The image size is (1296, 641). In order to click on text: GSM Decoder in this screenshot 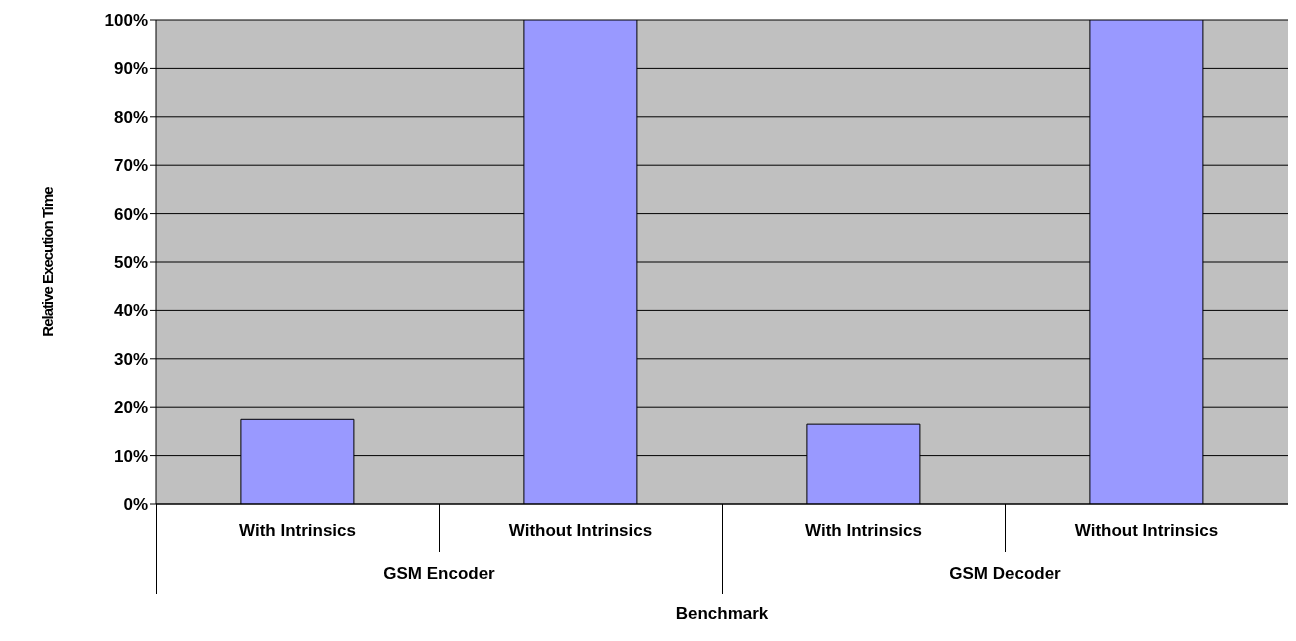, I will do `click(1005, 574)`.